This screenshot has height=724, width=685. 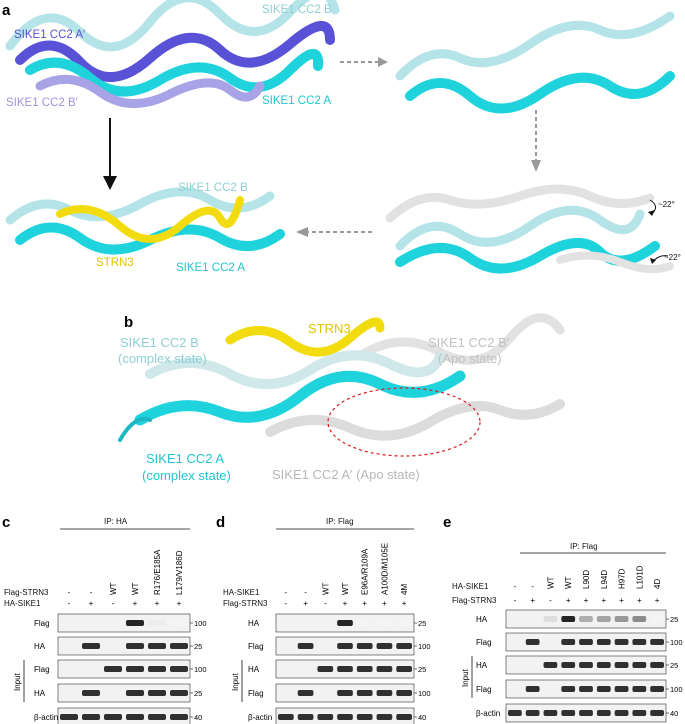 I want to click on panel-e-letter: e, so click(x=447, y=522).